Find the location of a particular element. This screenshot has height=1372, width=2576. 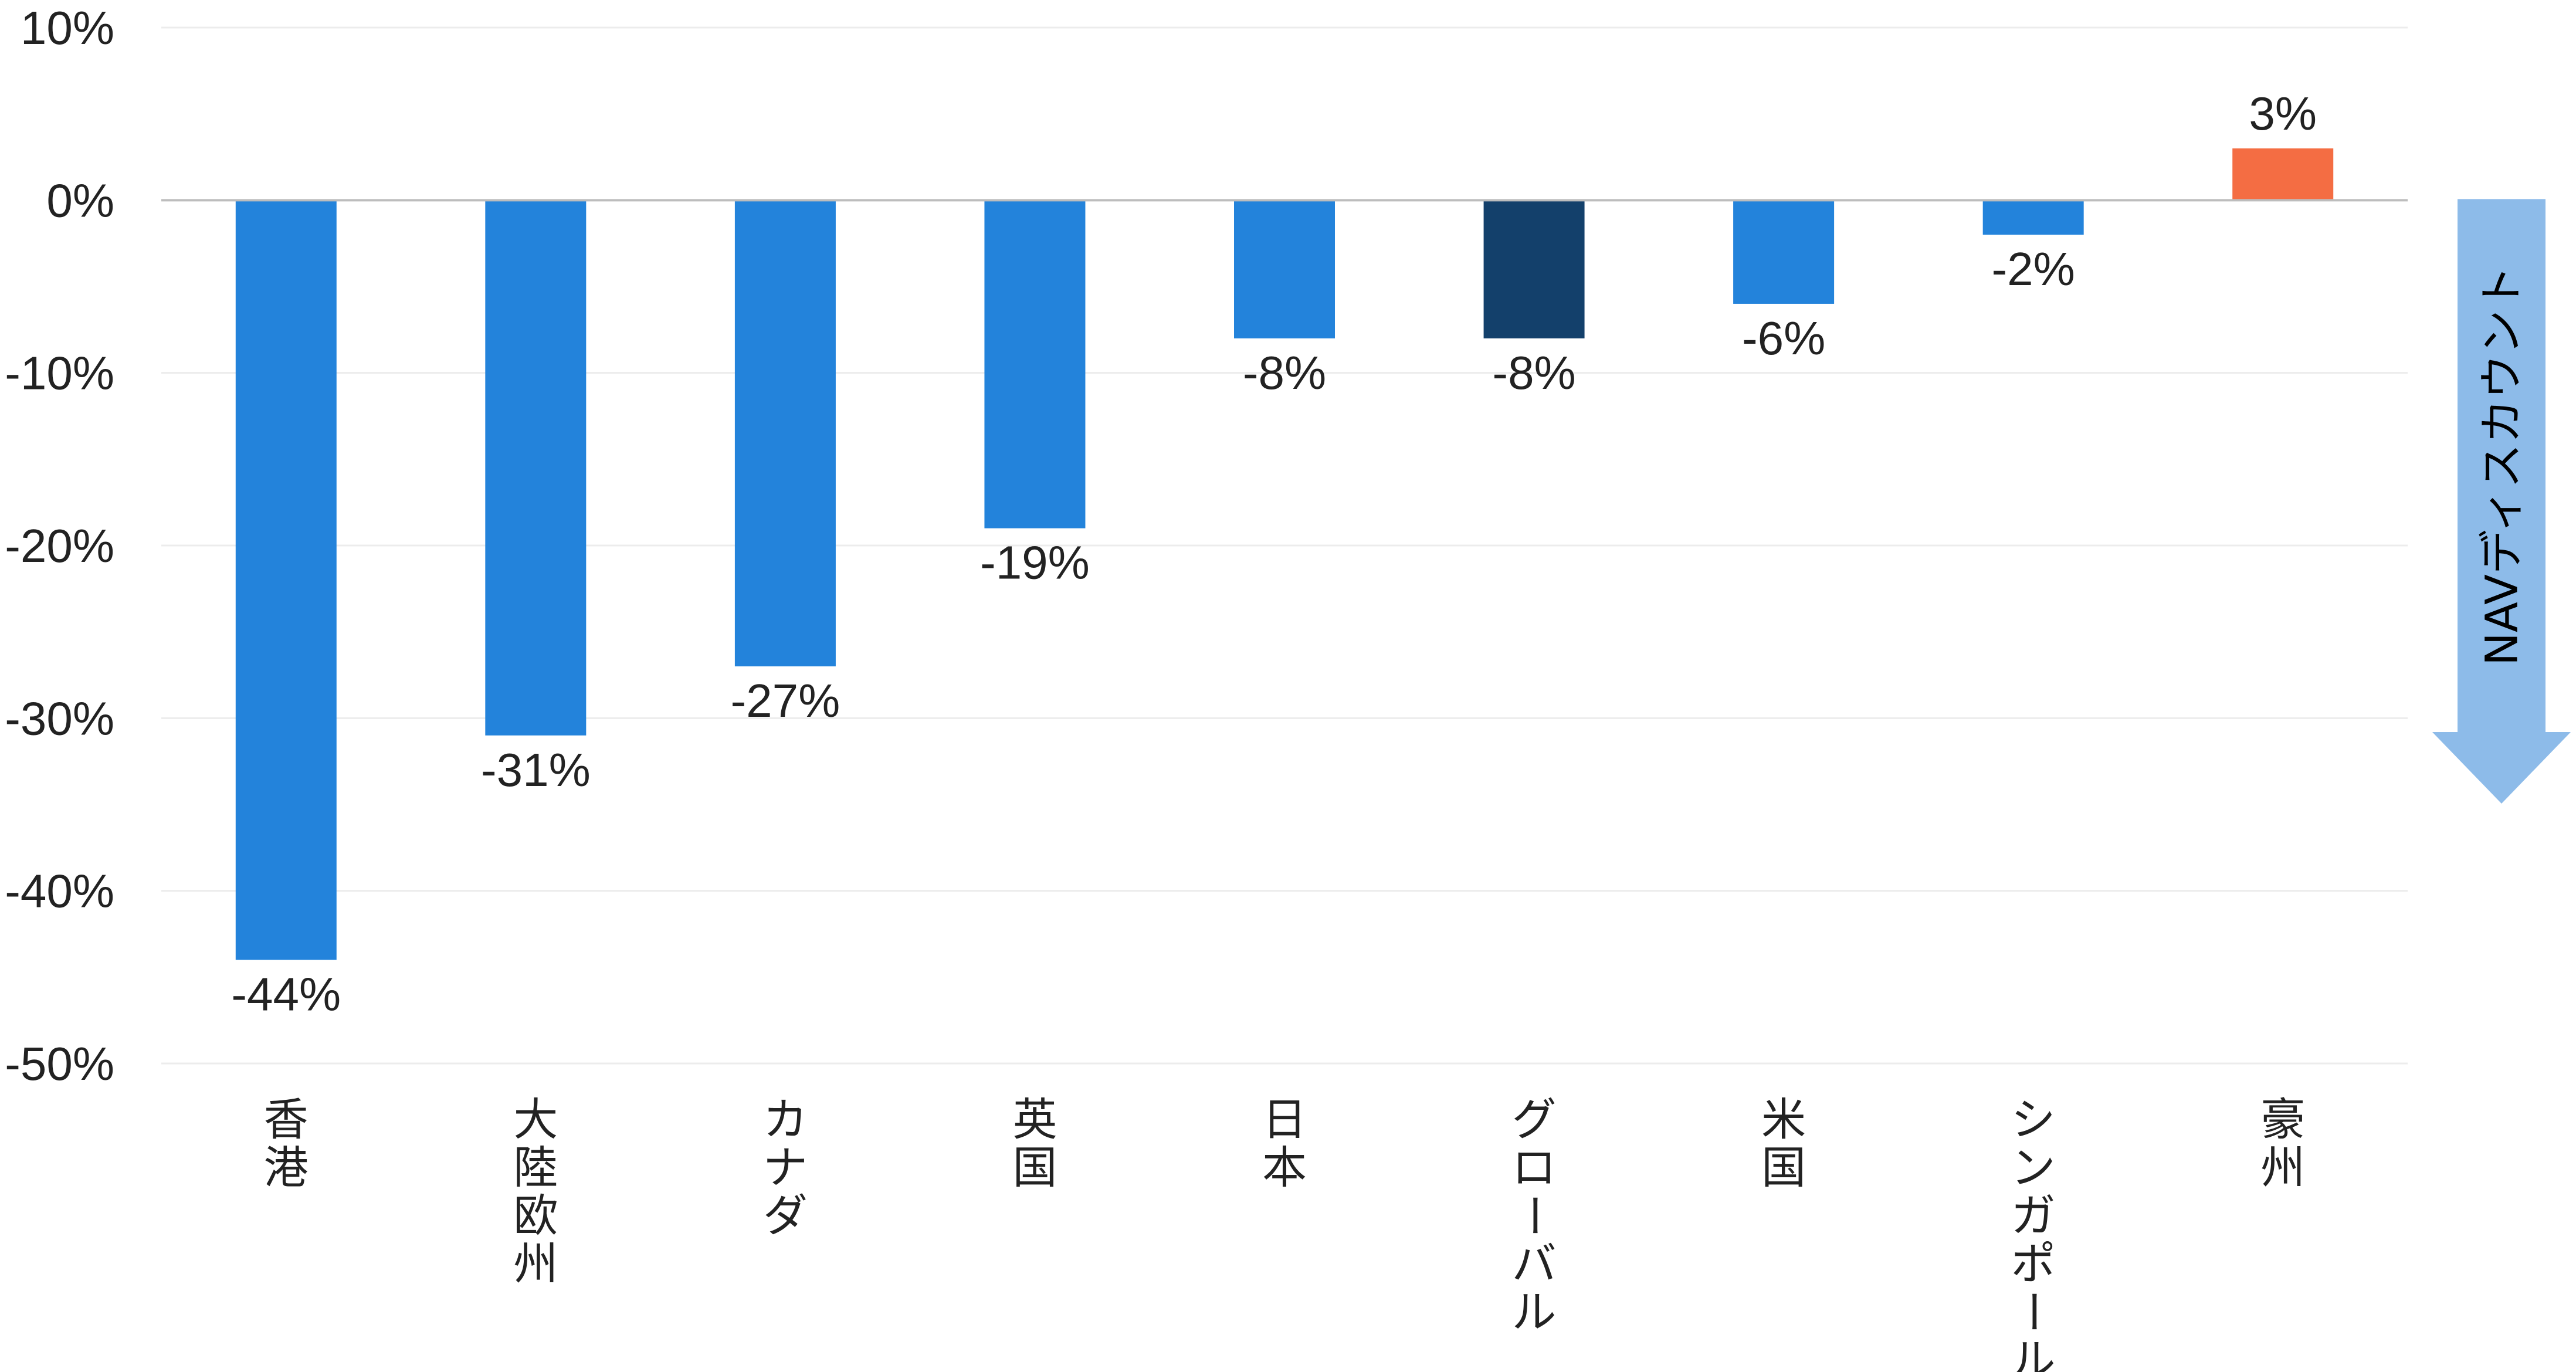

category-label-char: 大 is located at coordinates (535, 1119).